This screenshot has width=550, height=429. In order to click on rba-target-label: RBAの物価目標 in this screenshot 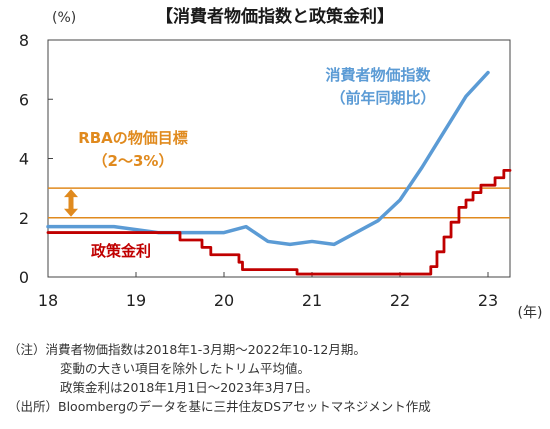, I will do `click(133, 138)`.